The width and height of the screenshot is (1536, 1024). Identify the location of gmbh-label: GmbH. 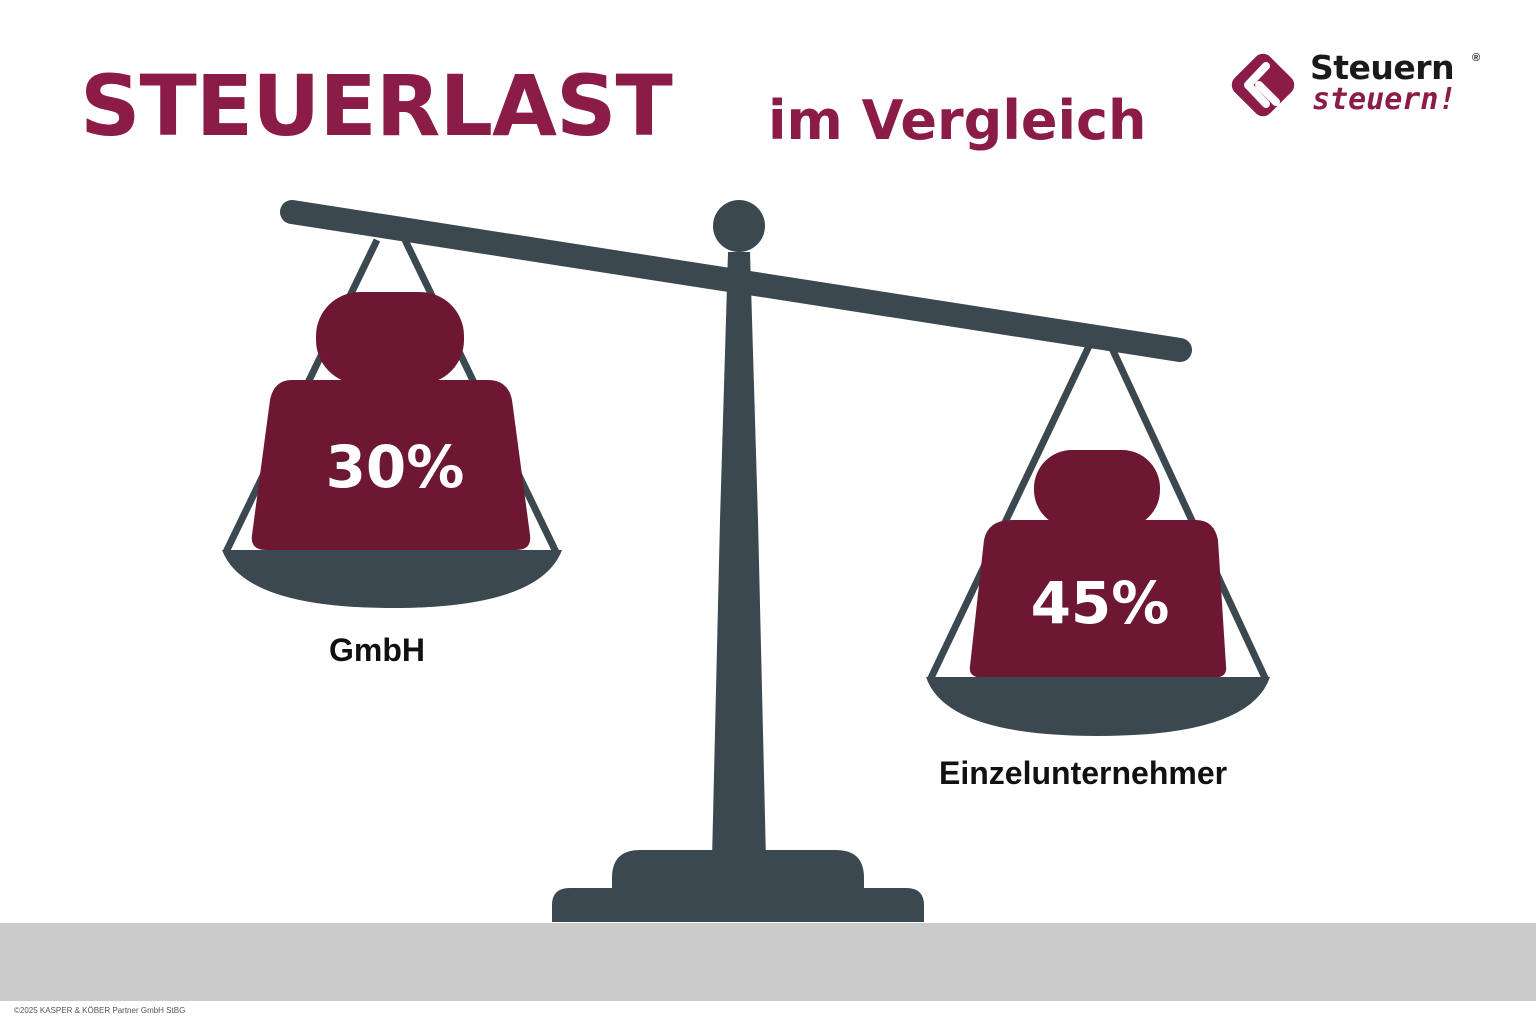
(377, 650).